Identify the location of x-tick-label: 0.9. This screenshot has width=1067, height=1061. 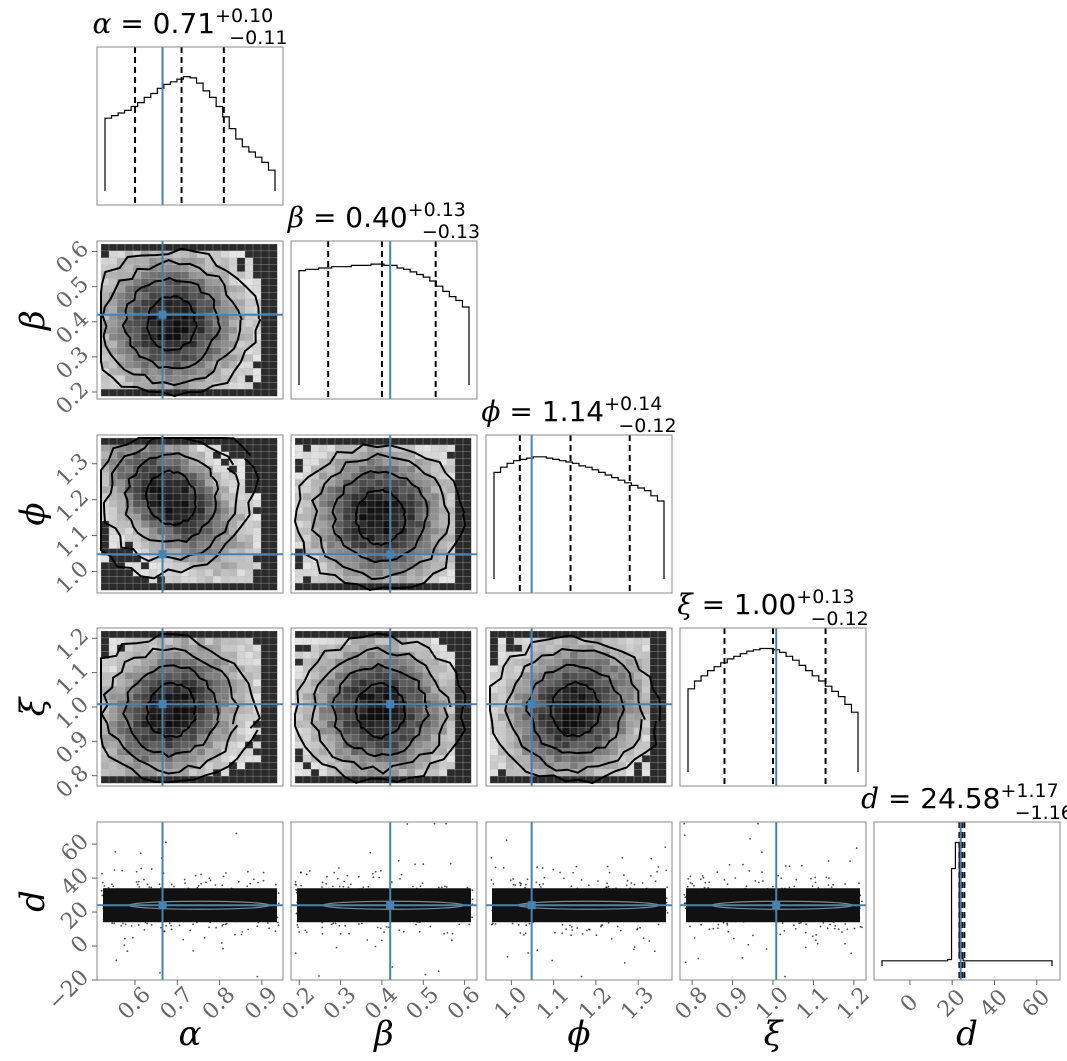
(261, 1003).